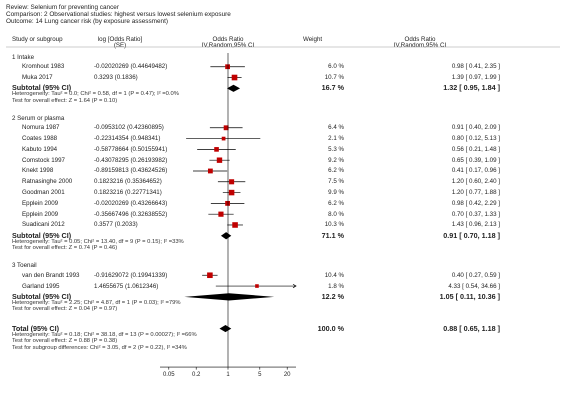  I want to click on study-or-text: 0.41 [ 0.17, 0.96 ], so click(475, 171).